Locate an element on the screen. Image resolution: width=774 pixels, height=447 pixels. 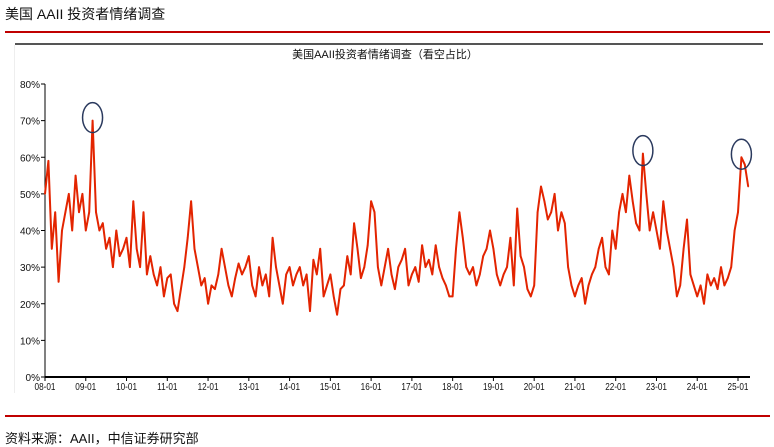
x-tick-label: 18-01 is located at coordinates (452, 386).